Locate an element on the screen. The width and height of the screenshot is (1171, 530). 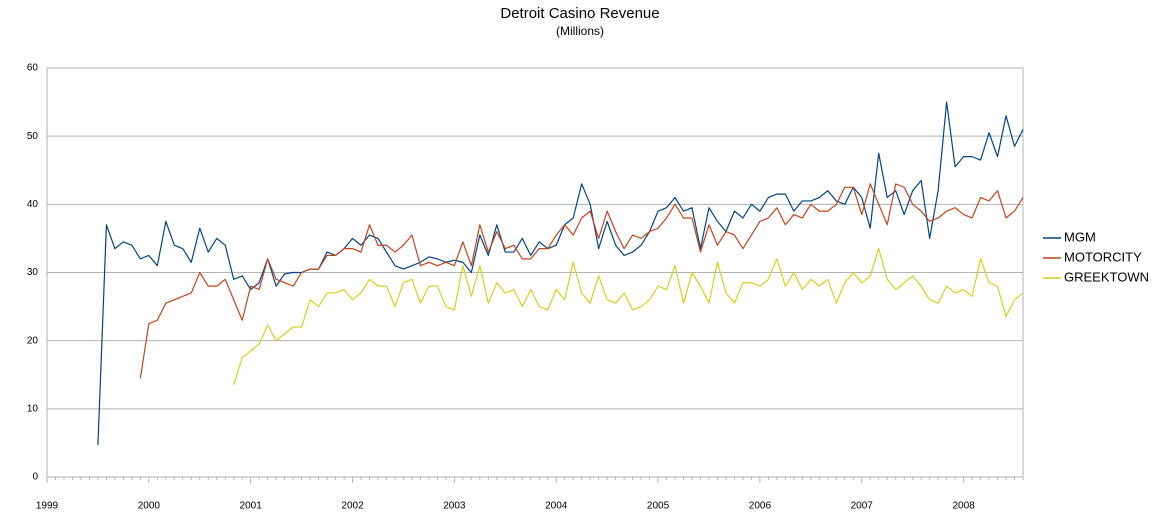
y-tick-label: 10 is located at coordinates (33, 408).